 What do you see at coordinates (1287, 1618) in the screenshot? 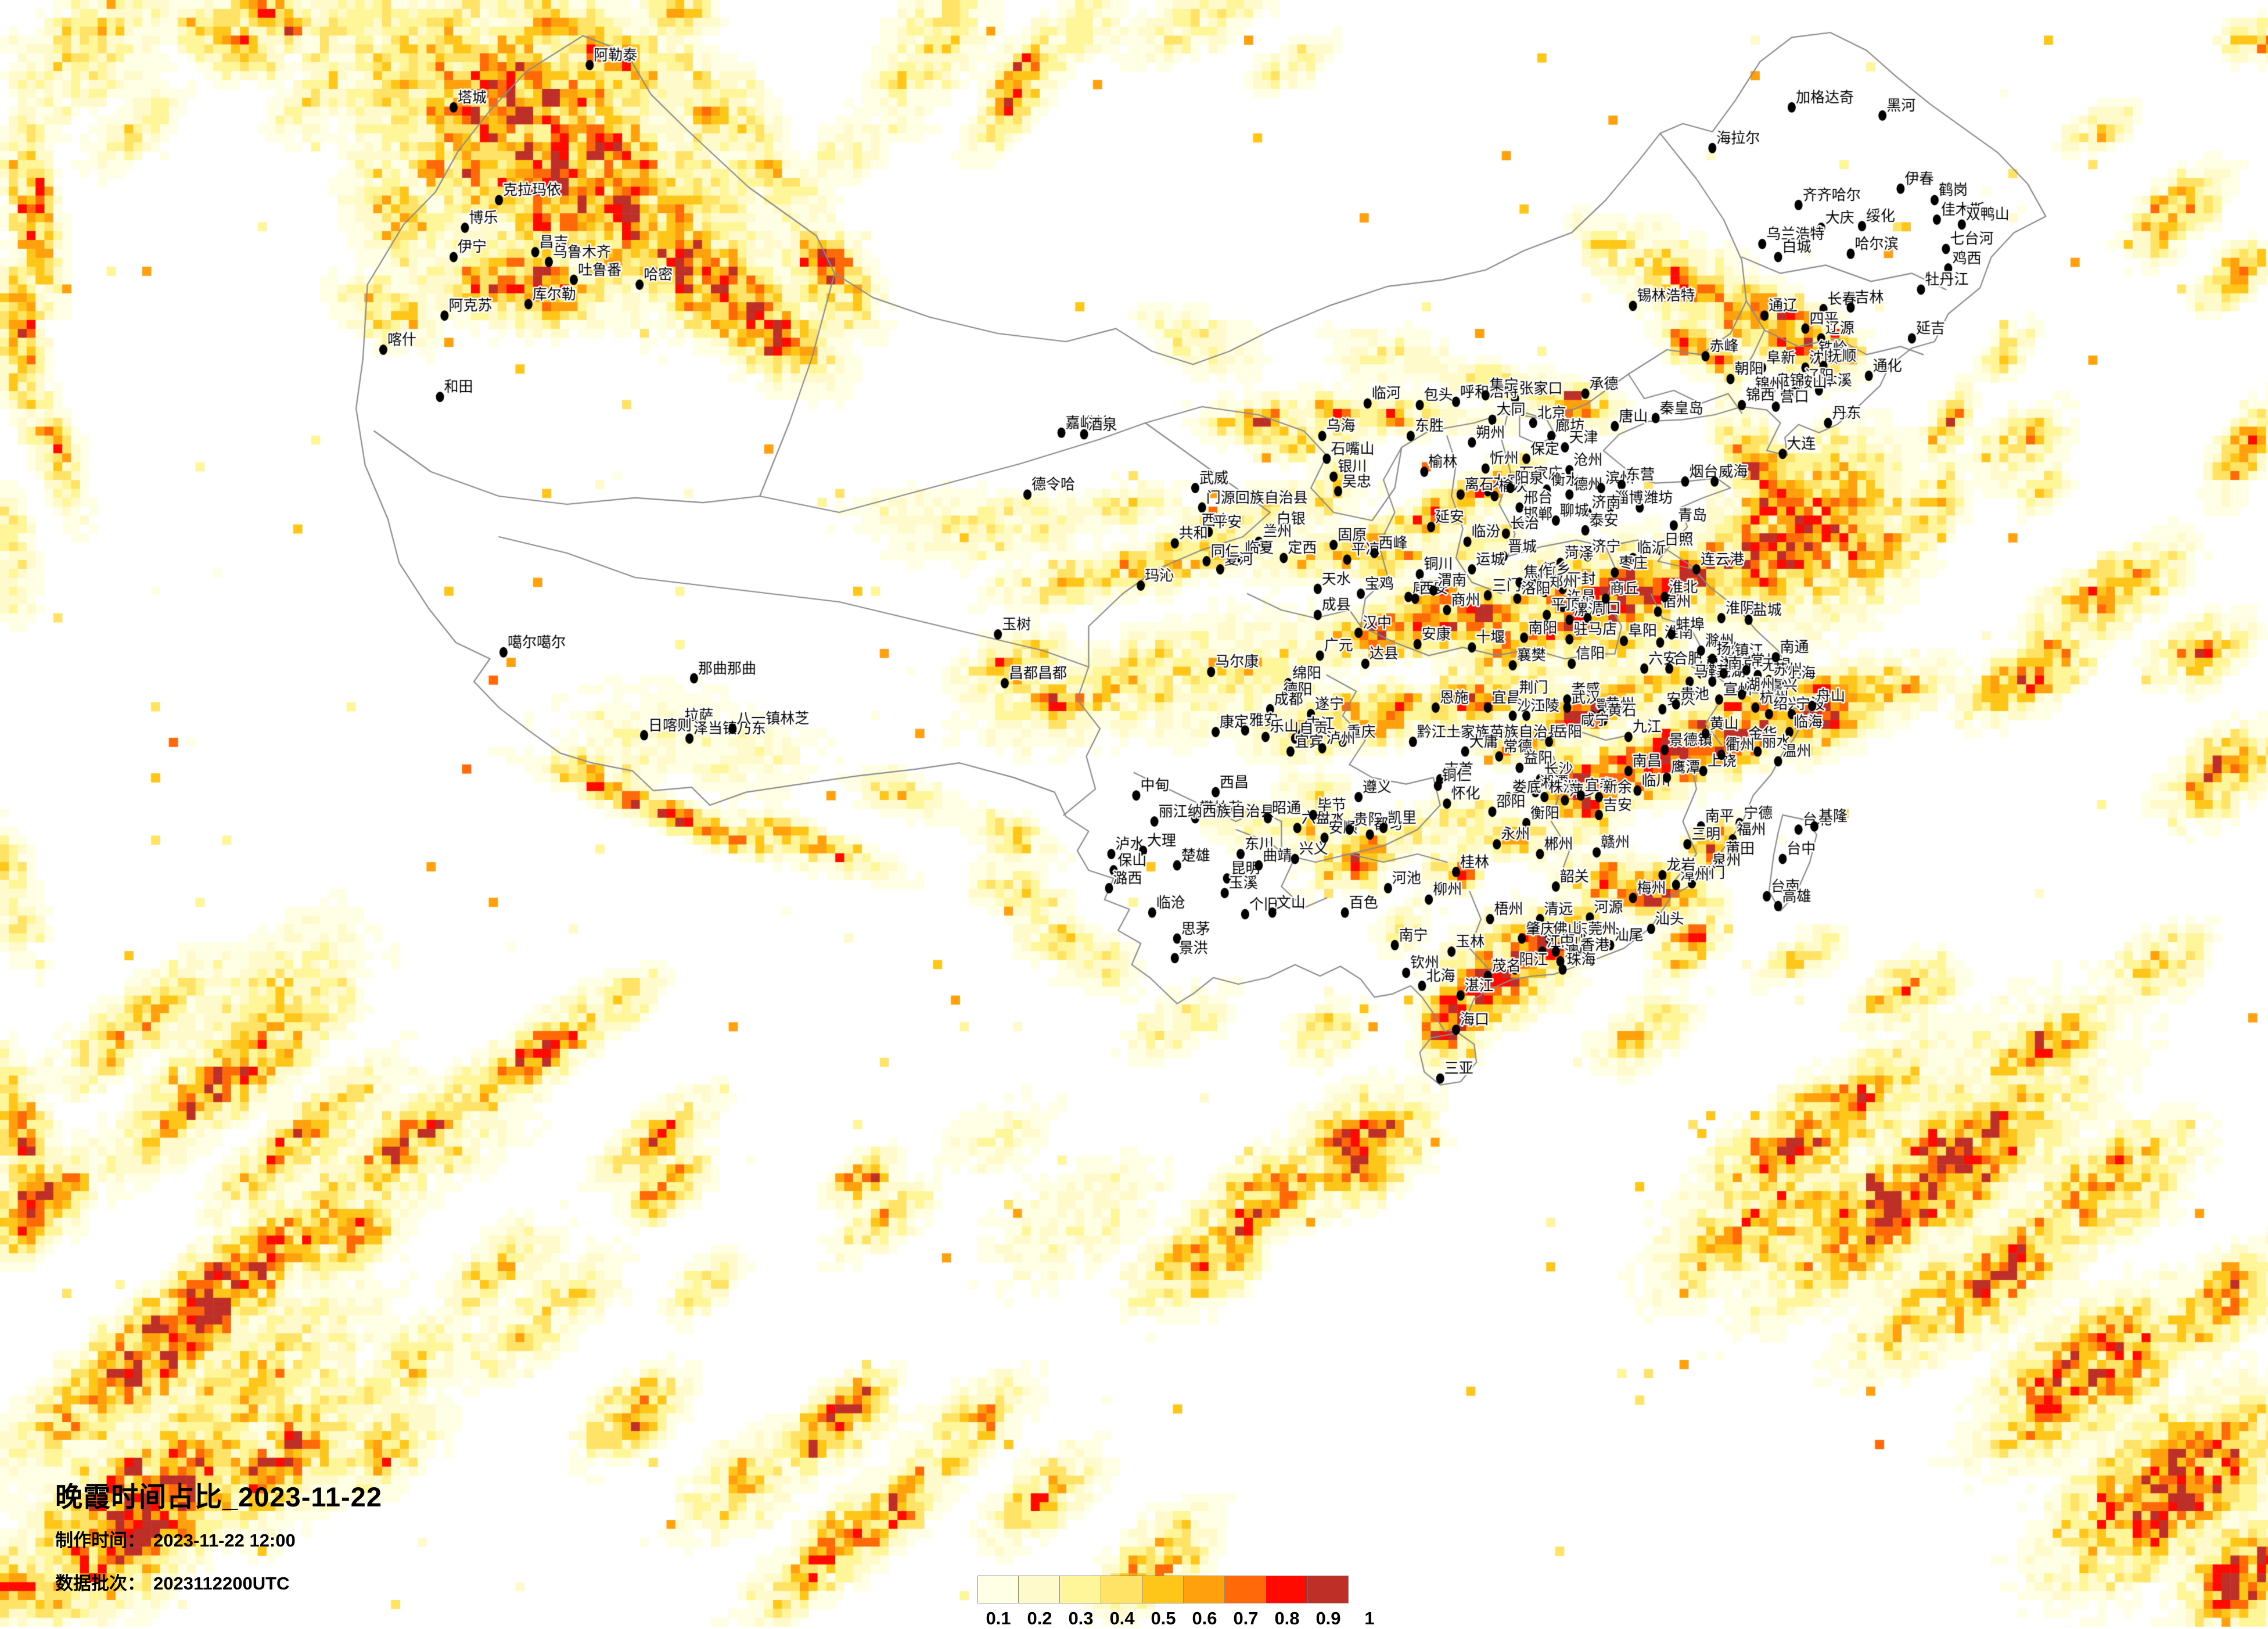
I see `legend-label-0.8: 0.8` at bounding box center [1287, 1618].